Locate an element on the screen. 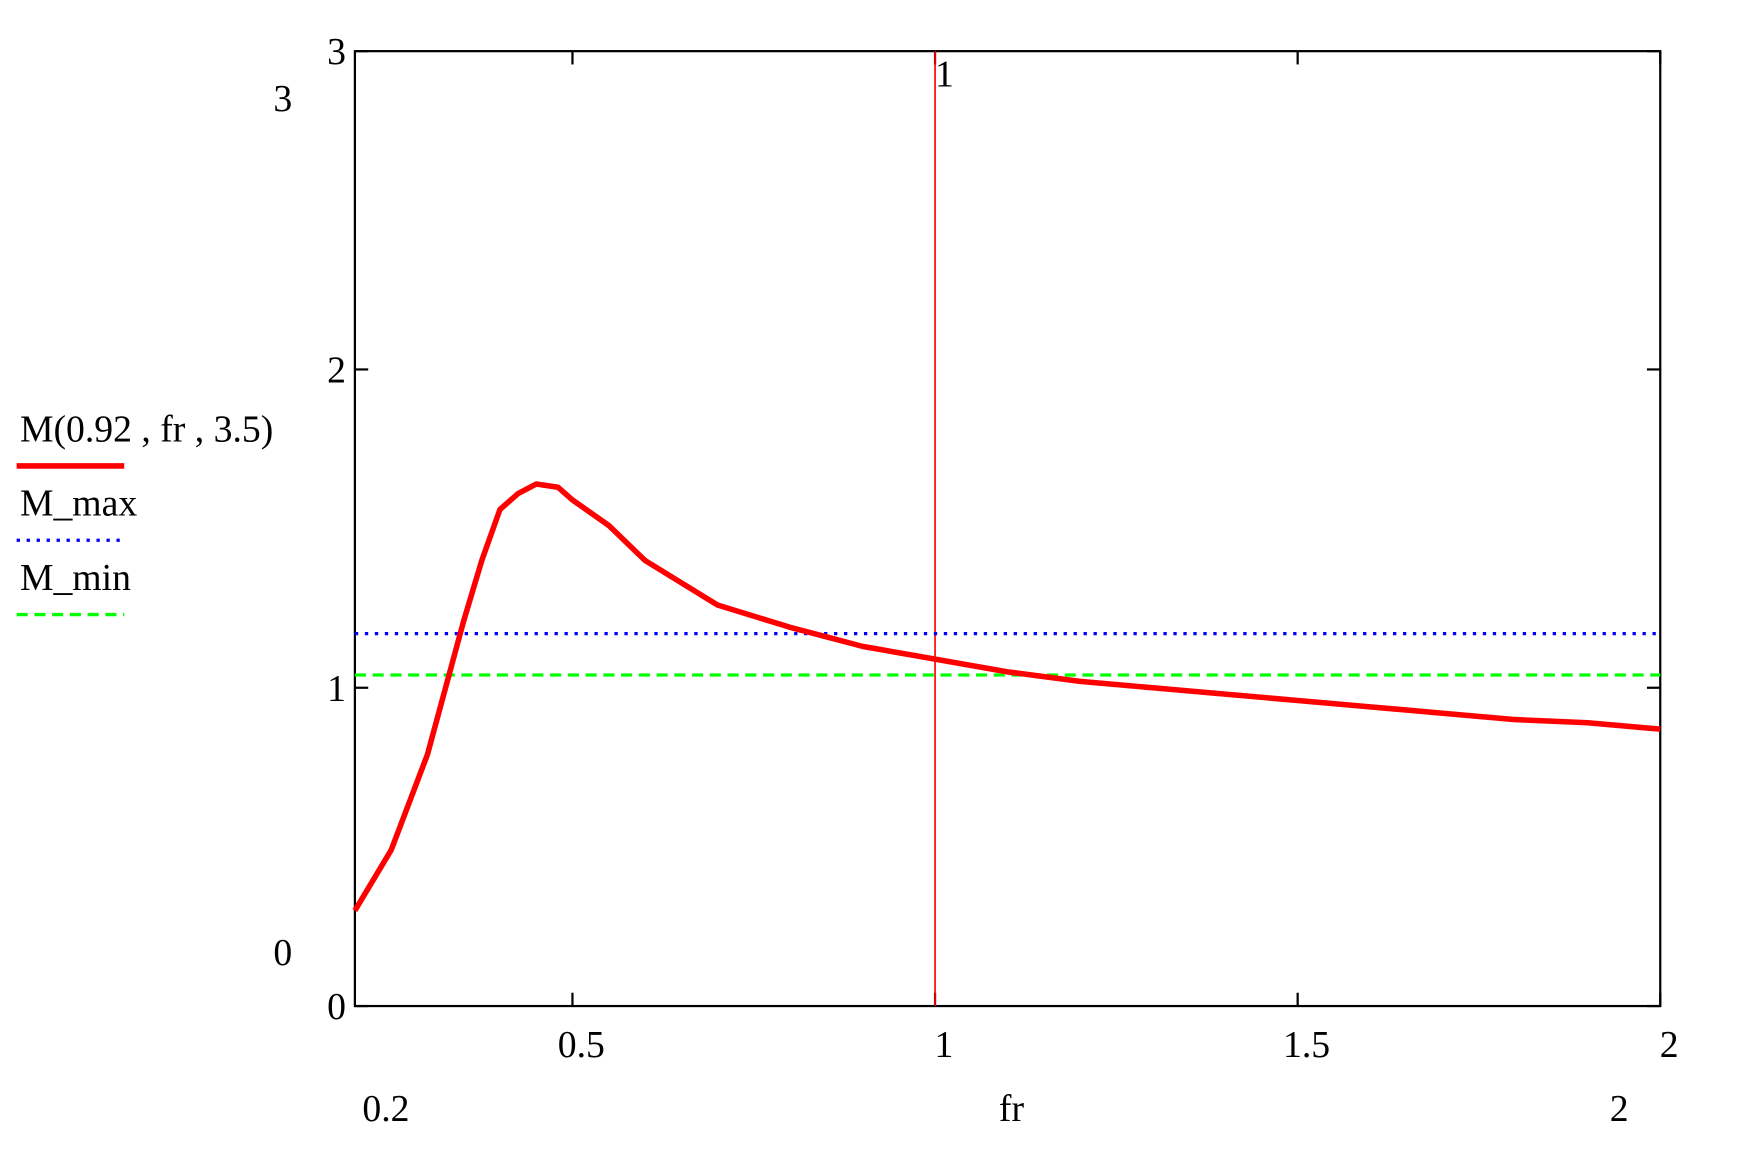  x-limit-label: 0.2 is located at coordinates (385, 1109).